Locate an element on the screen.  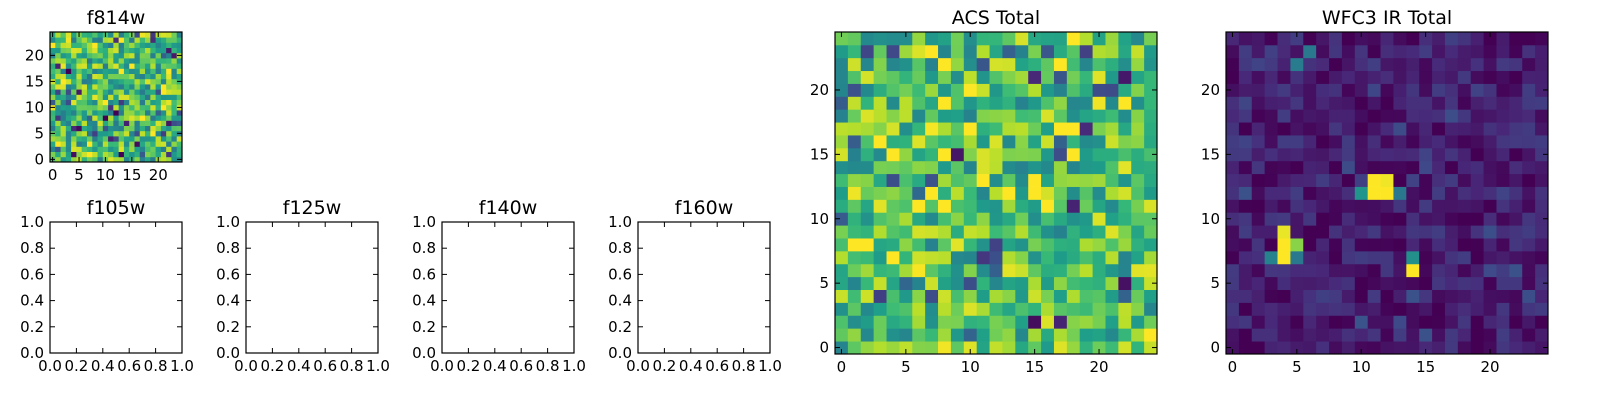
y-tick-label: 0.2 is located at coordinates (424, 327).